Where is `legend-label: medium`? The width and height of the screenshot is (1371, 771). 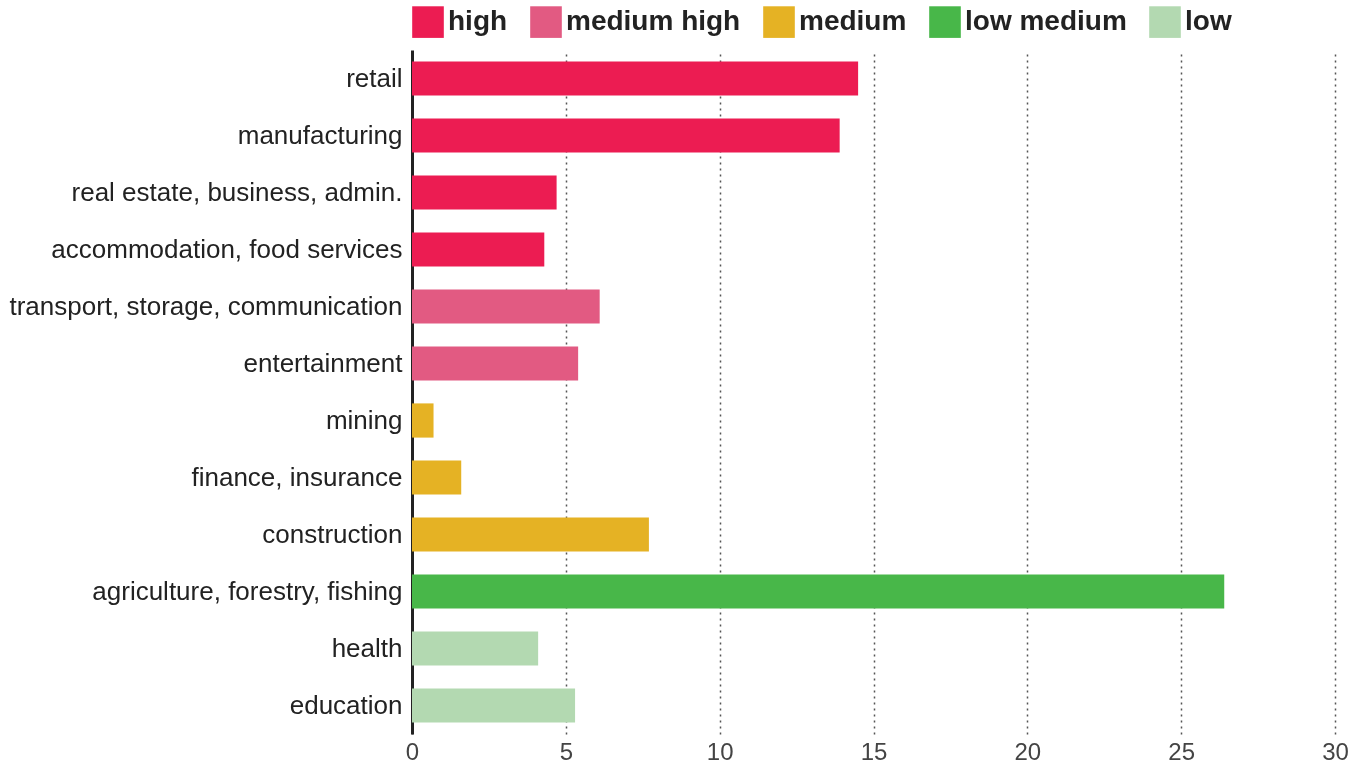
legend-label: medium is located at coordinates (853, 21).